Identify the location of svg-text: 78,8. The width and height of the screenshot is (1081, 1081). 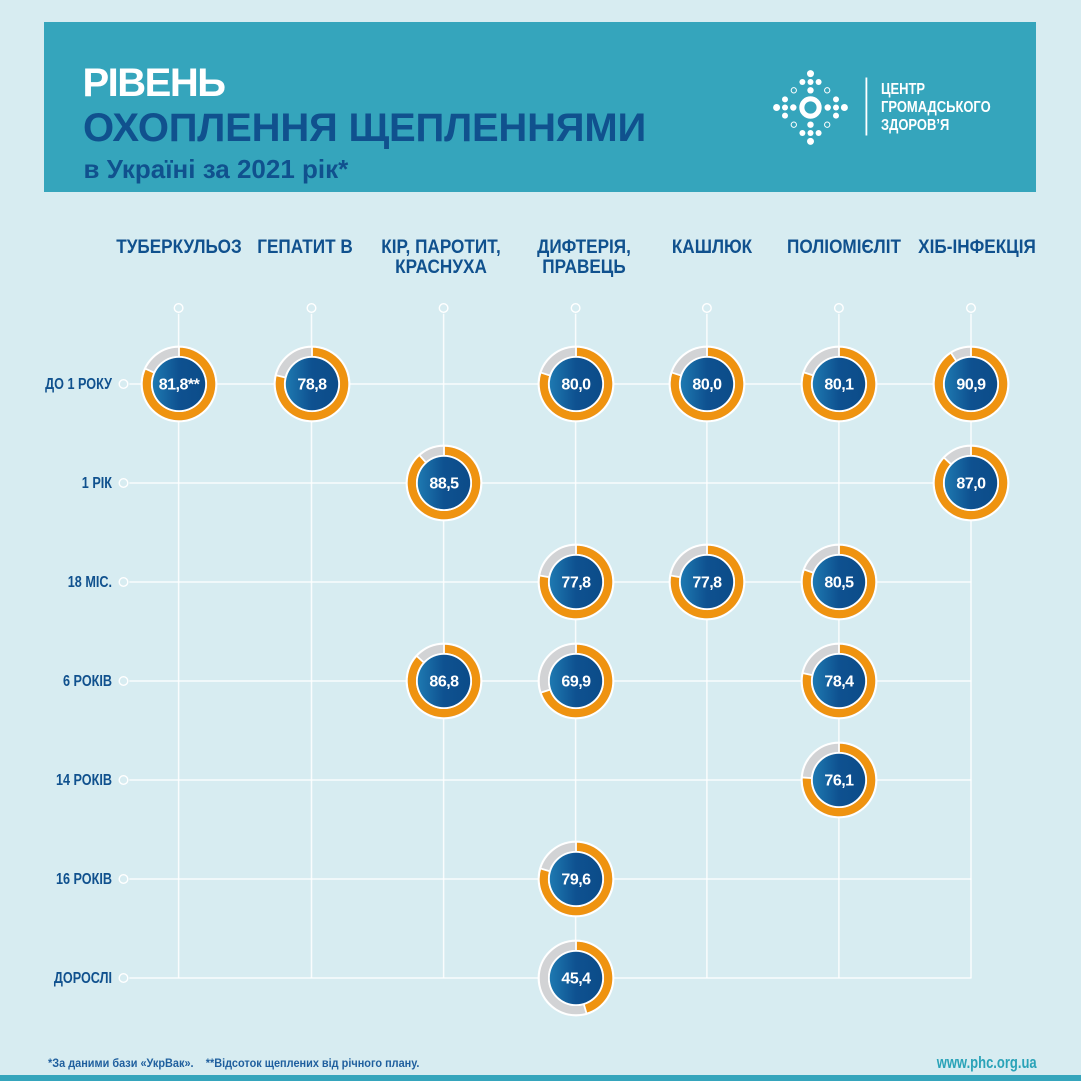
(312, 385).